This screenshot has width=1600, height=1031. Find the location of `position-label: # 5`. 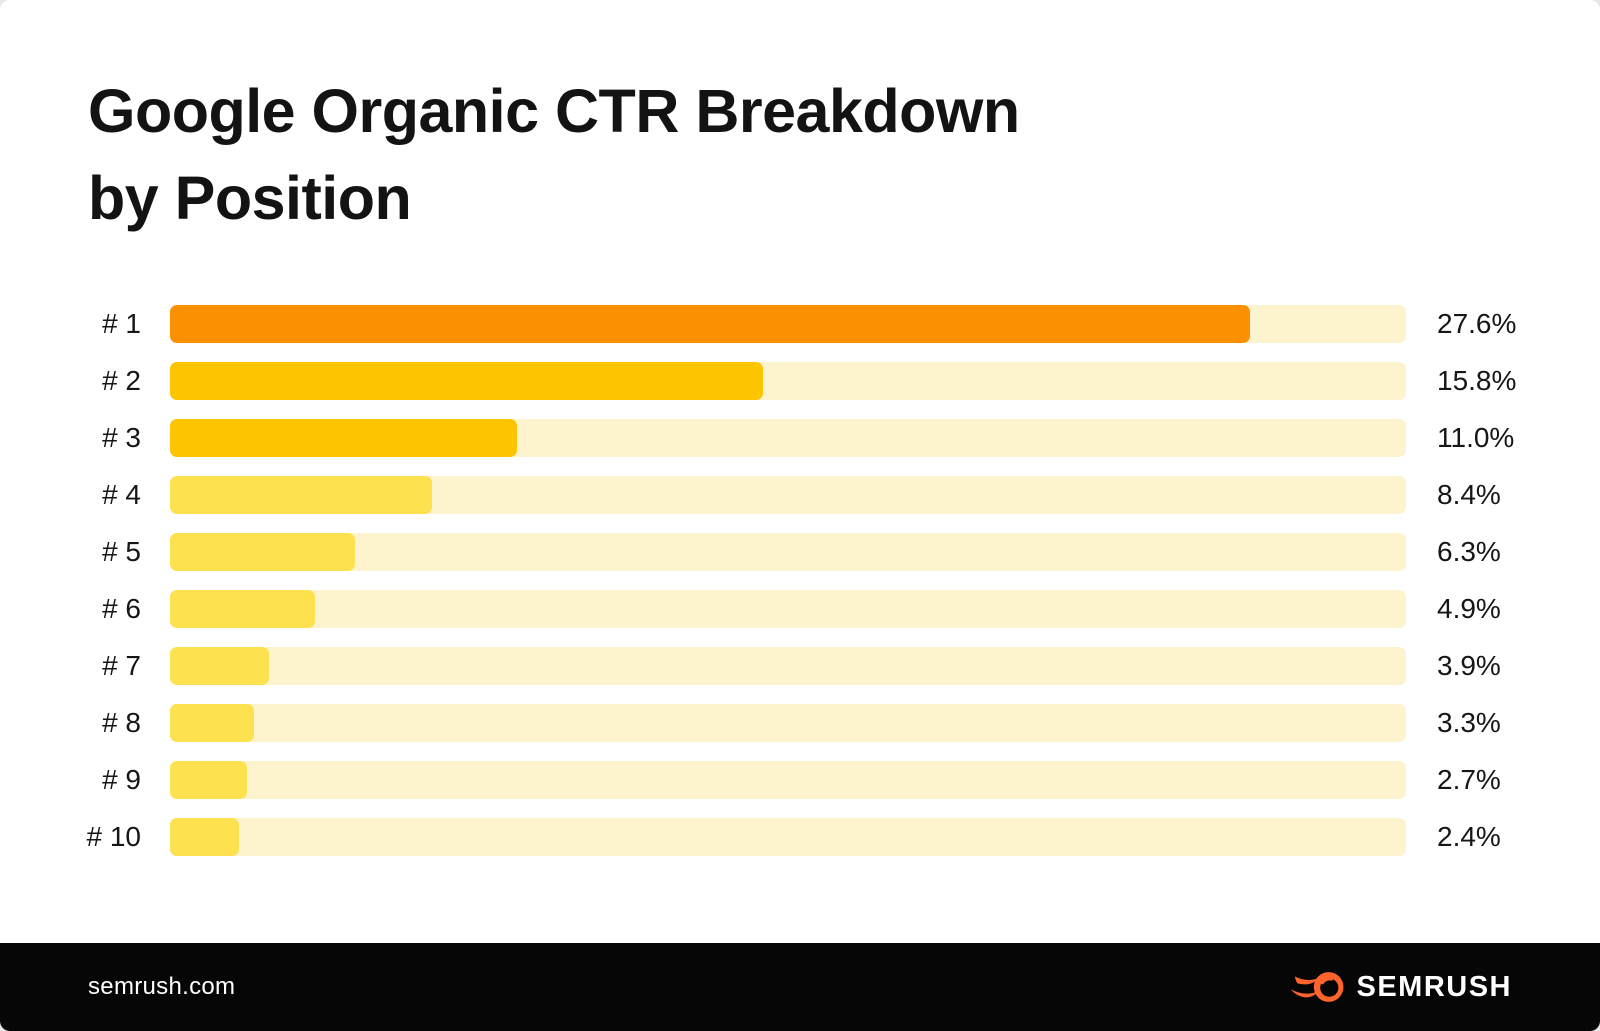

position-label: # 5 is located at coordinates (121, 551).